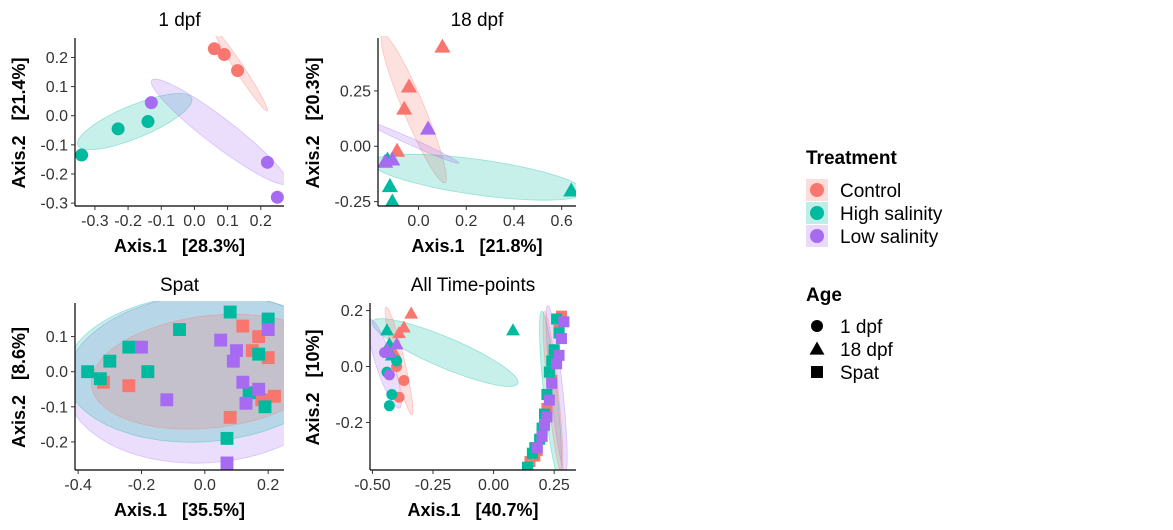 This screenshot has width=1173, height=530. I want to click on legend-key-control, so click(817, 190).